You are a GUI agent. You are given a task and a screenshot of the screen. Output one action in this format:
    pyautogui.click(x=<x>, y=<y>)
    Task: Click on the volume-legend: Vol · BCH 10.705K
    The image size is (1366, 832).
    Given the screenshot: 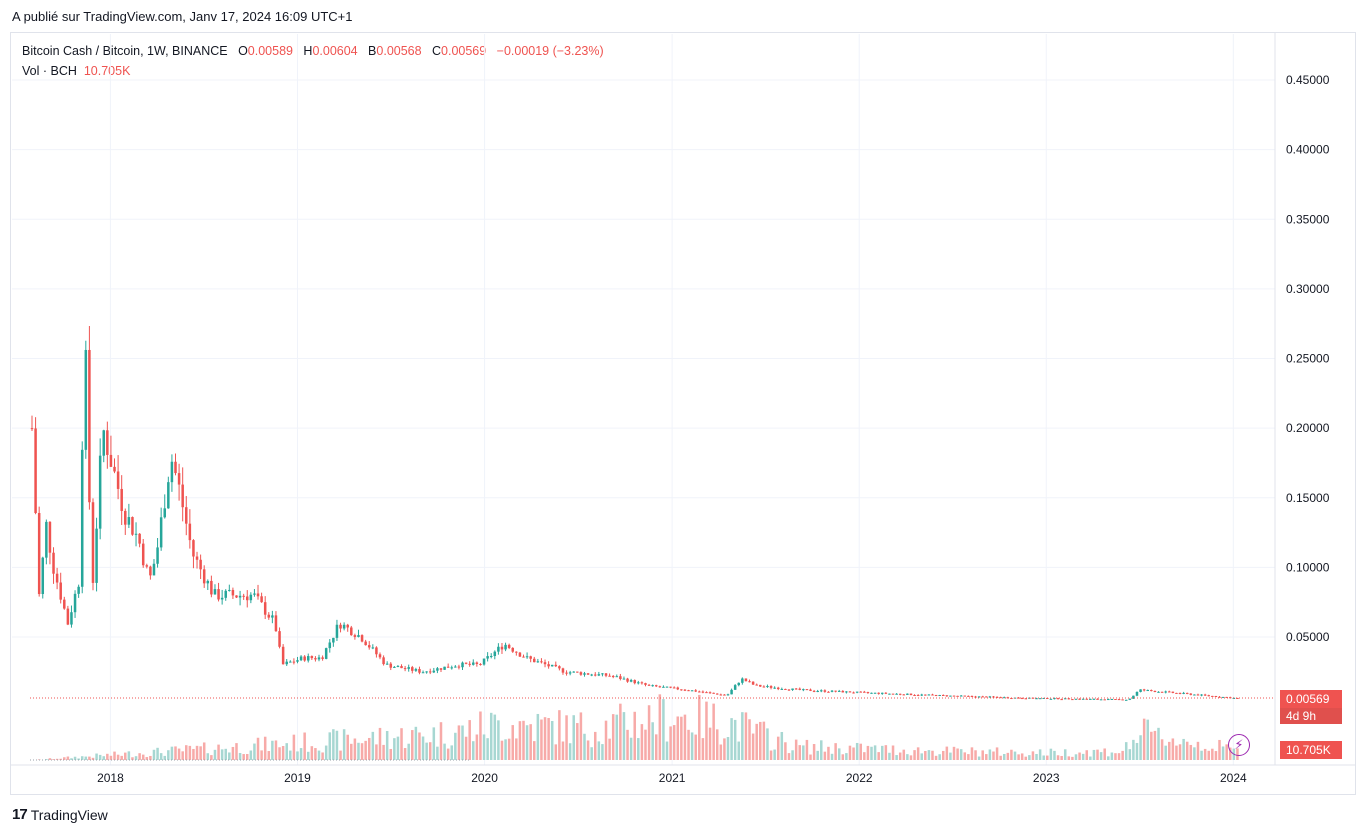 What is the action you would take?
    pyautogui.click(x=76, y=71)
    